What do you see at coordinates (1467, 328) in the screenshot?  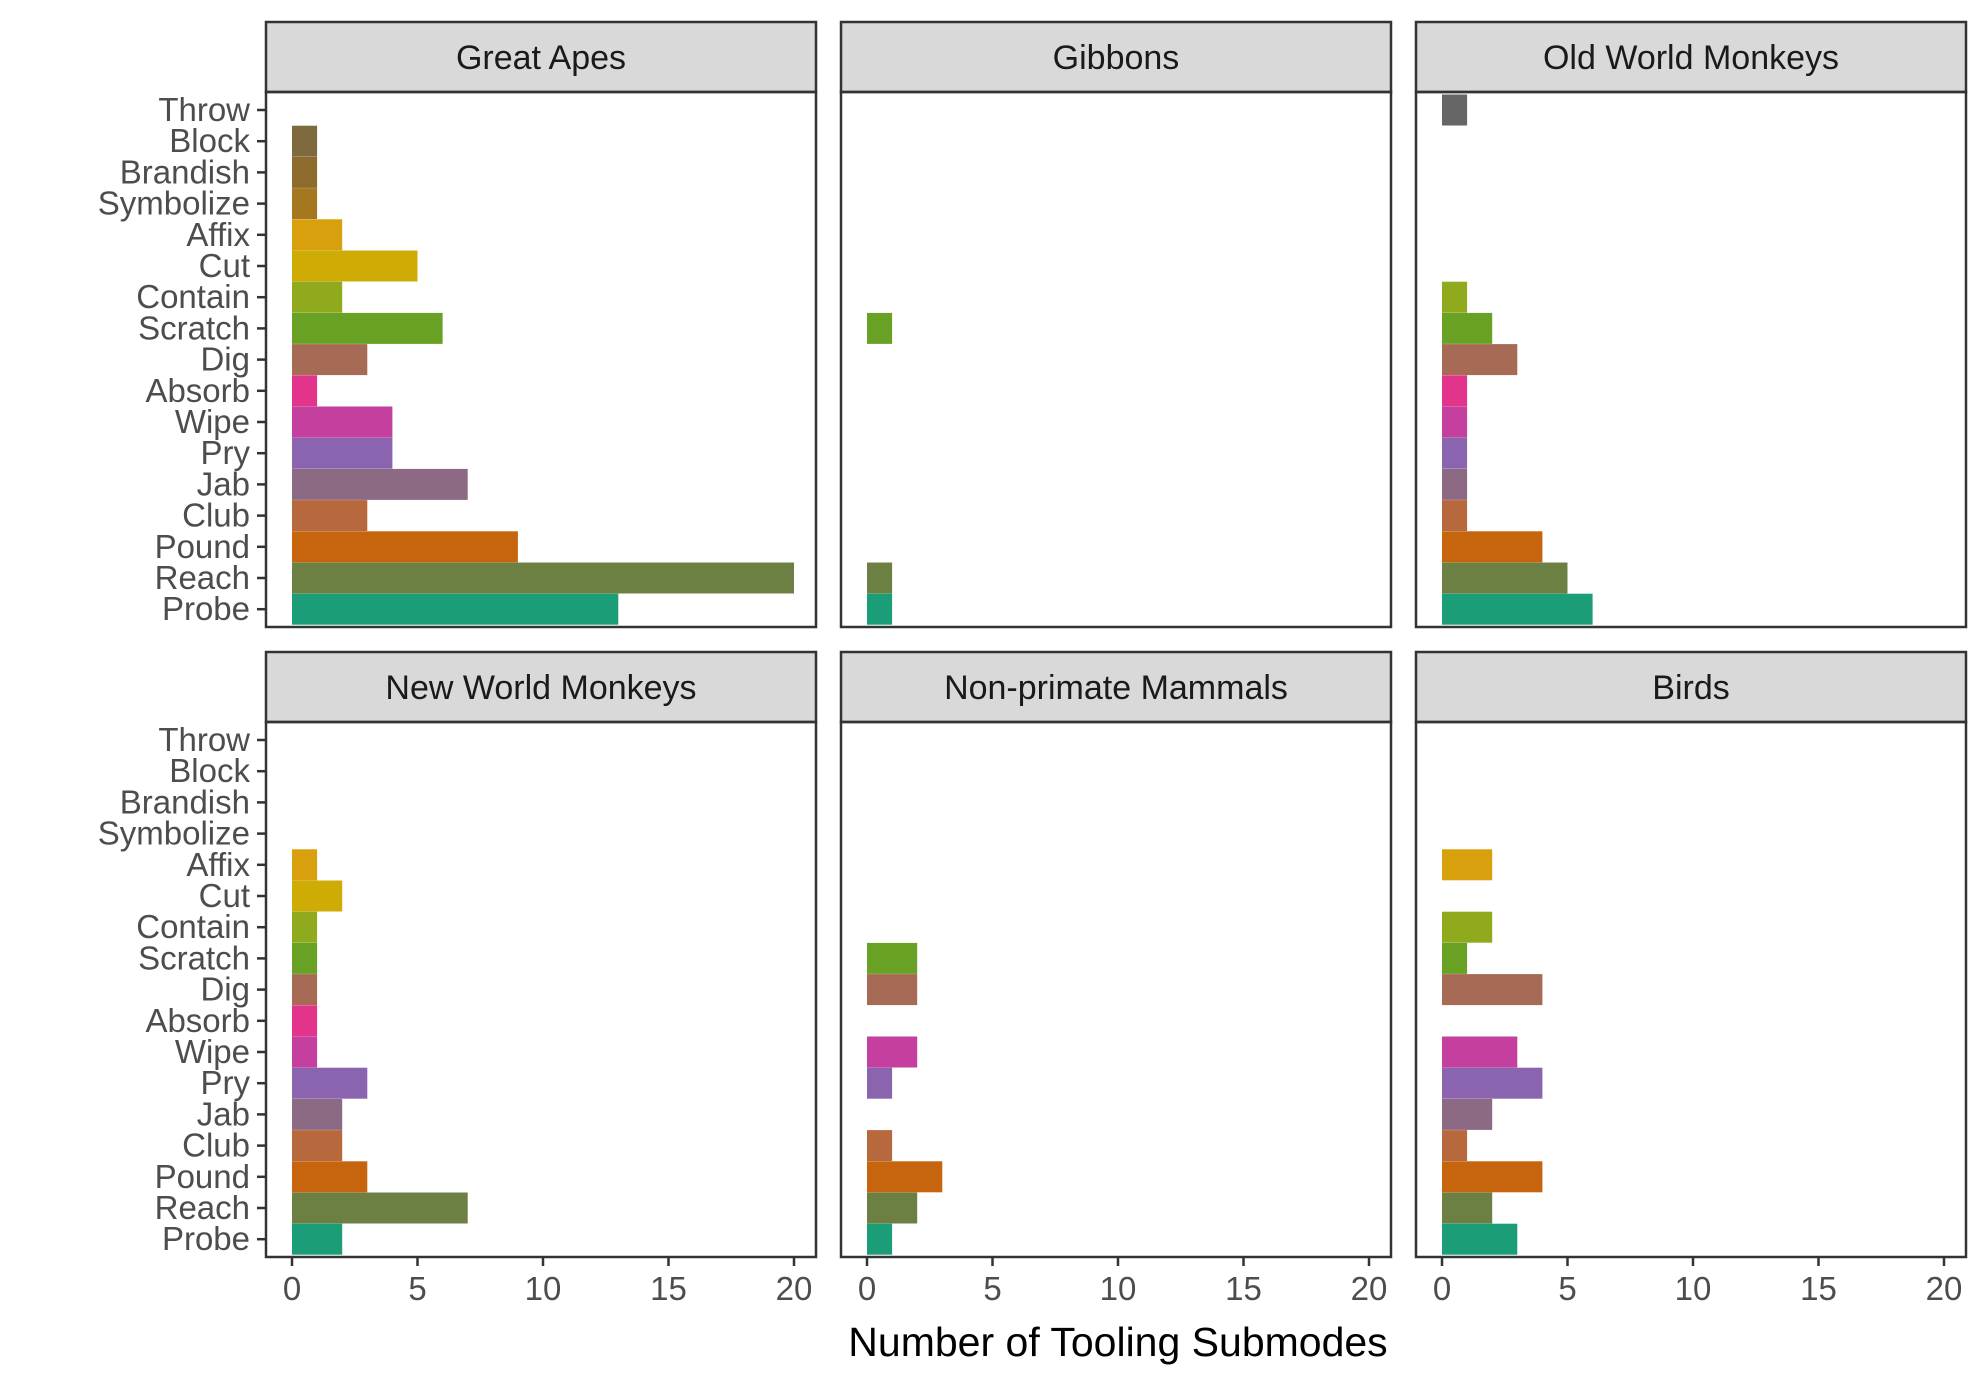 I see `bar-old-world-monkeys-scratch` at bounding box center [1467, 328].